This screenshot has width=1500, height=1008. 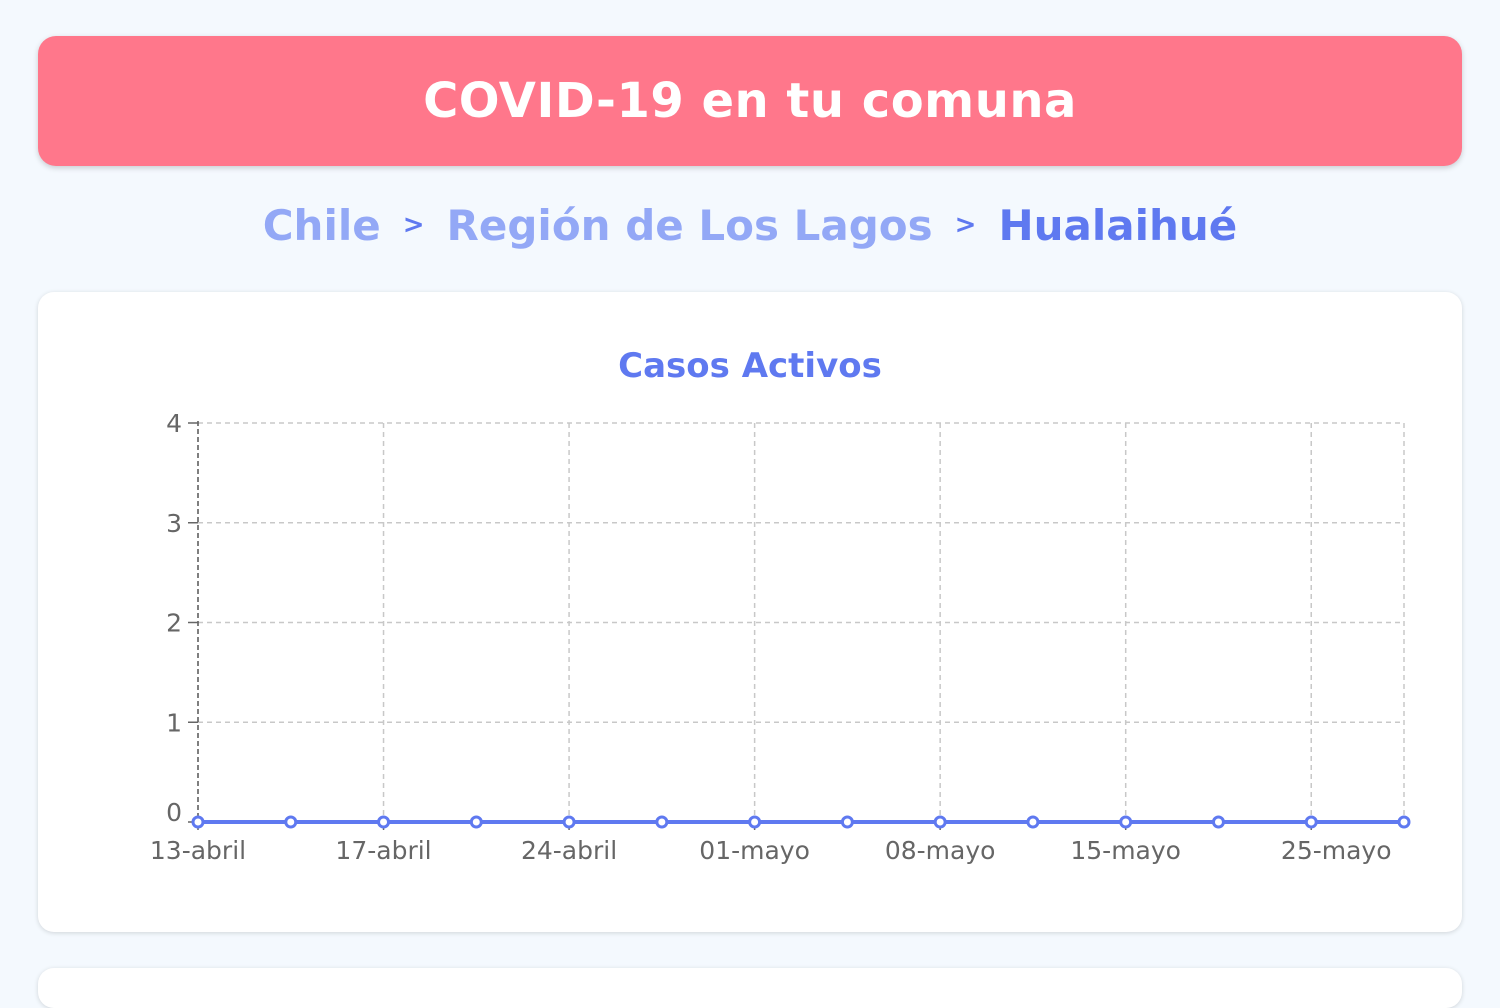 I want to click on breadcrumb-current-comuna: Hualaihué, so click(x=1117, y=225).